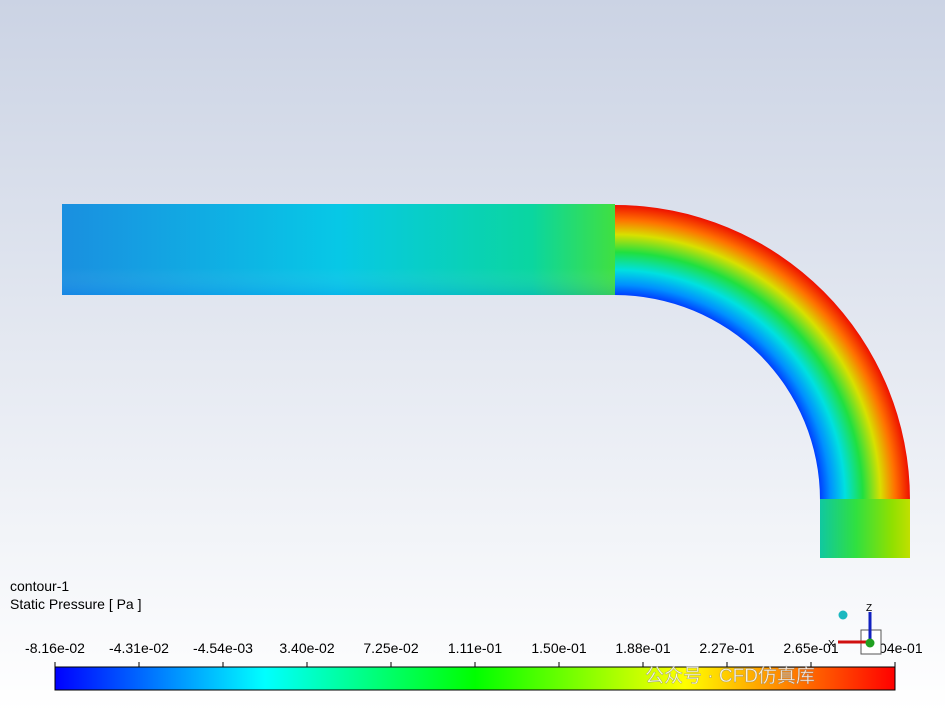 The width and height of the screenshot is (945, 717). Describe the element at coordinates (390, 648) in the screenshot. I see `colorbar-tick-label: 7.25e-02` at that location.